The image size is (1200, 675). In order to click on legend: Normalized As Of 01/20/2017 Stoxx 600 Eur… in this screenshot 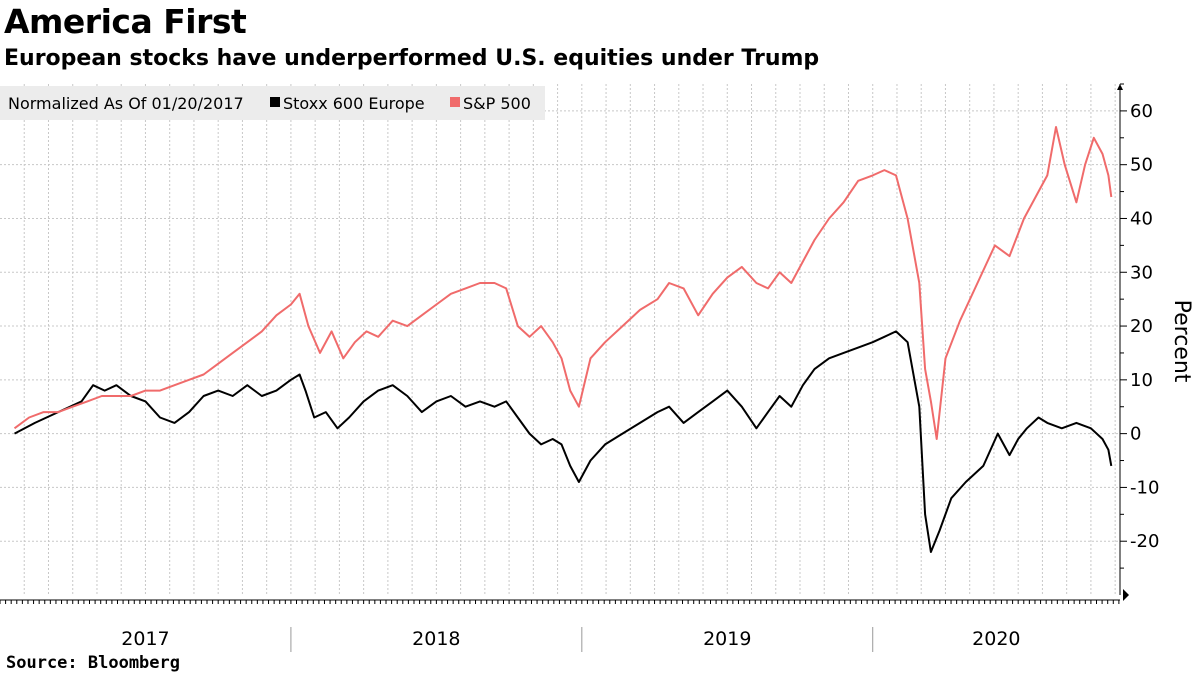, I will do `click(269, 103)`.